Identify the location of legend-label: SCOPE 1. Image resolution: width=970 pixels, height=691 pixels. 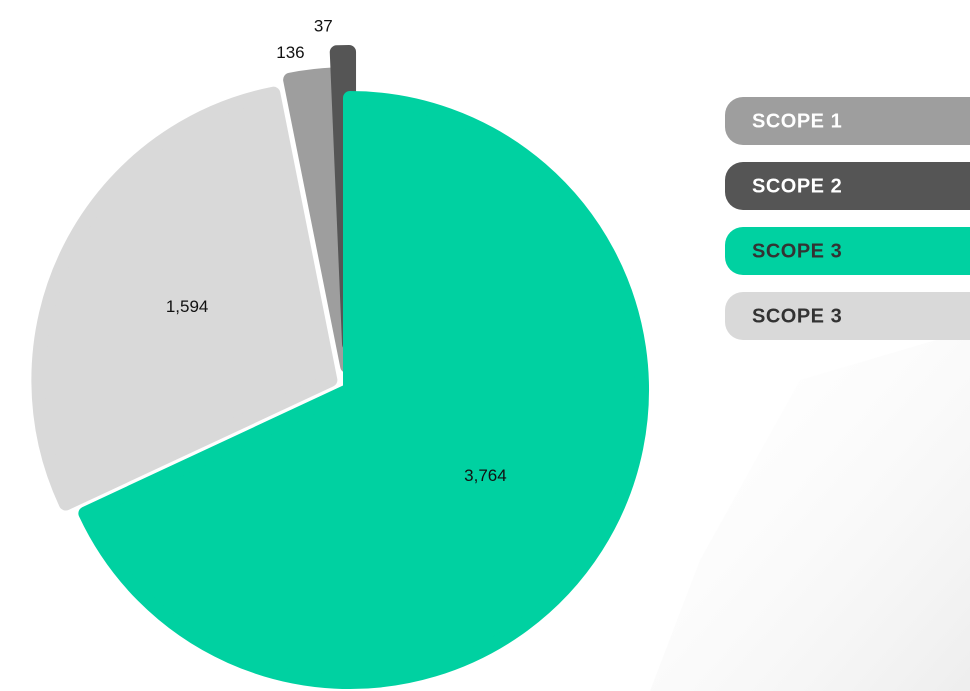
(797, 121).